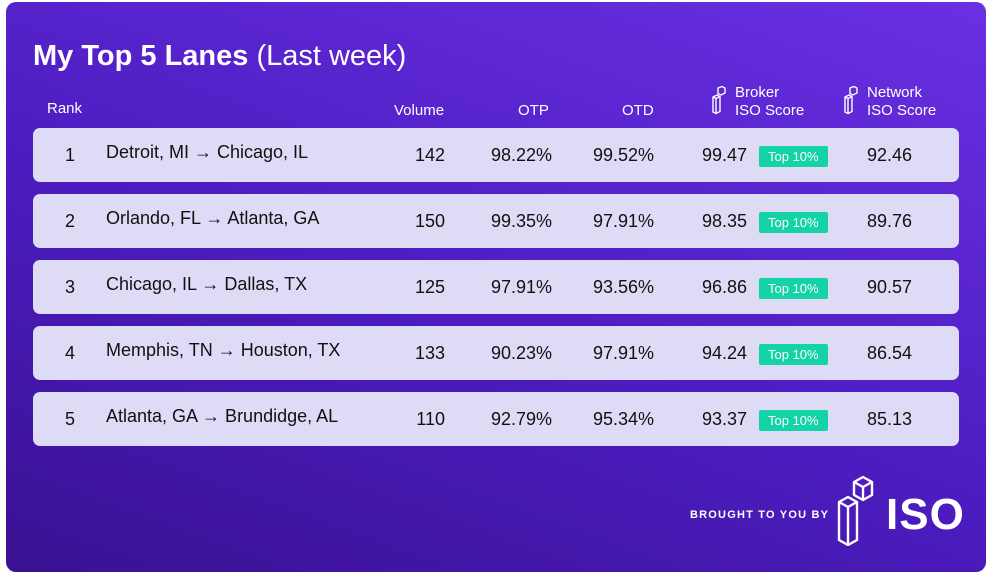 The height and width of the screenshot is (588, 1000). Describe the element at coordinates (623, 419) in the screenshot. I see `otd-cell: 95.34%` at that location.